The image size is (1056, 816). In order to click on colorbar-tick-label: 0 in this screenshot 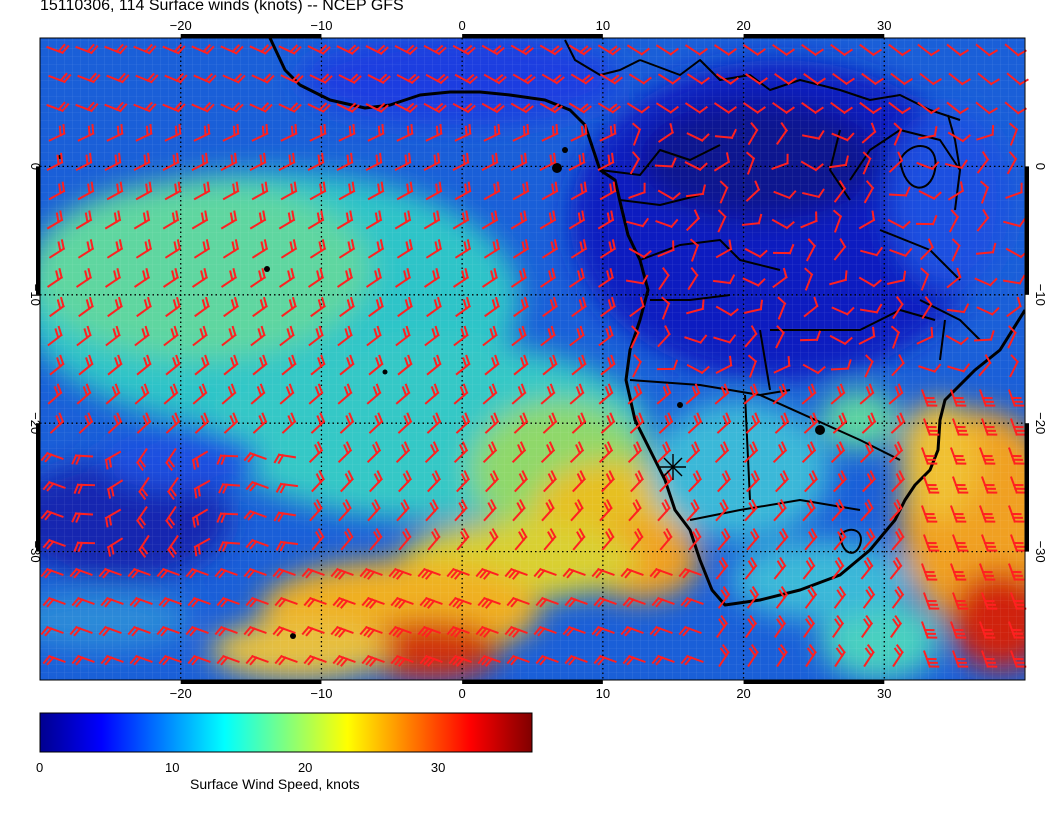, I will do `click(40, 767)`.